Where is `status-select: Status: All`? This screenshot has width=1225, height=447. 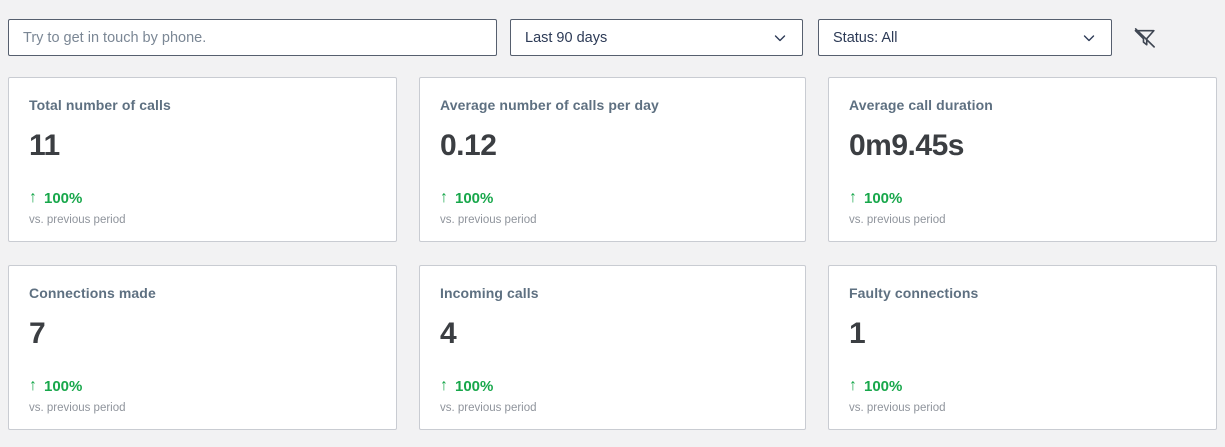
status-select: Status: All is located at coordinates (965, 37).